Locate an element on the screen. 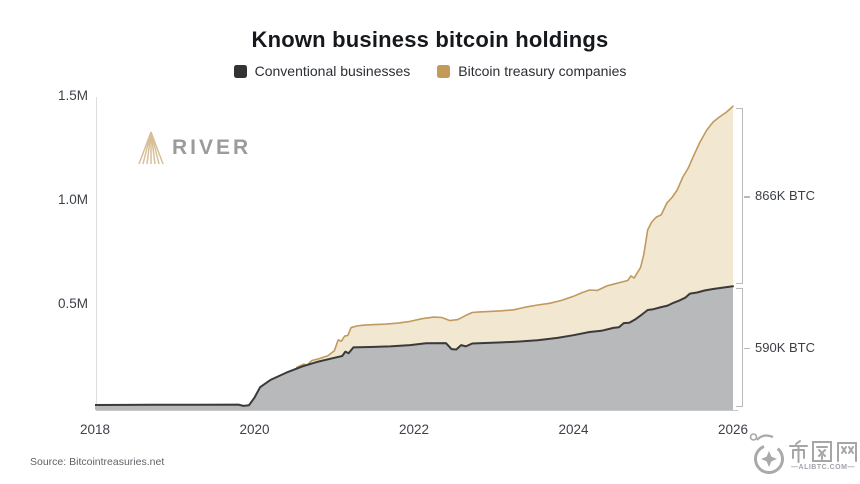 The width and height of the screenshot is (860, 484). x-axis-tick-label: 2026 is located at coordinates (733, 429).